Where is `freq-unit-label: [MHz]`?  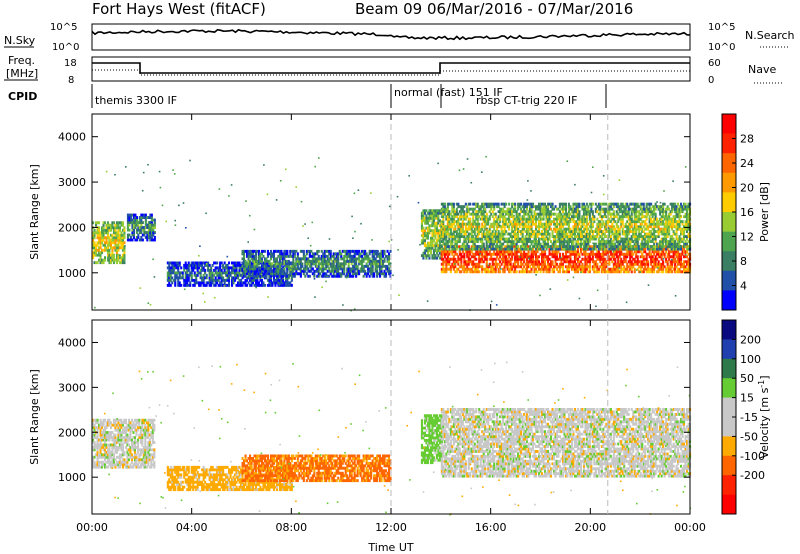
freq-unit-label: [MHz] is located at coordinates (22, 73).